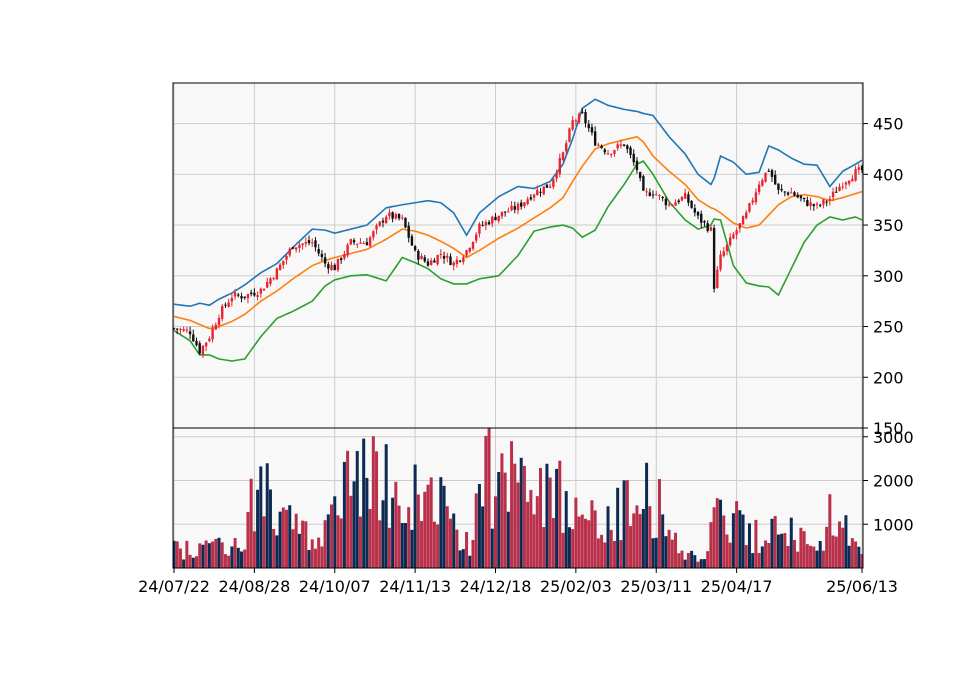 Image resolution: width=960 pixels, height=690 pixels. I want to click on date-tick-label: 24/08/28, so click(254, 586).